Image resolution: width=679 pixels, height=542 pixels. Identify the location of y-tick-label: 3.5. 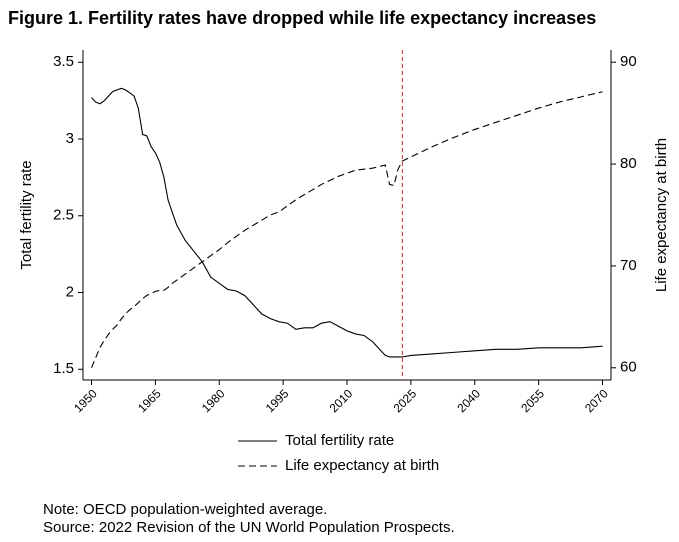
(63, 61).